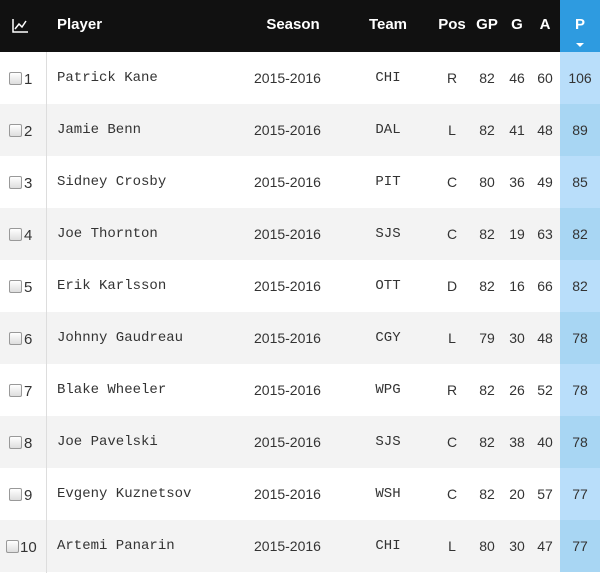 Image resolution: width=600 pixels, height=573 pixels. I want to click on table-row: 10 Artemi Panarin 2015-2016 CHI L 80 30 47 77, so click(300, 546).